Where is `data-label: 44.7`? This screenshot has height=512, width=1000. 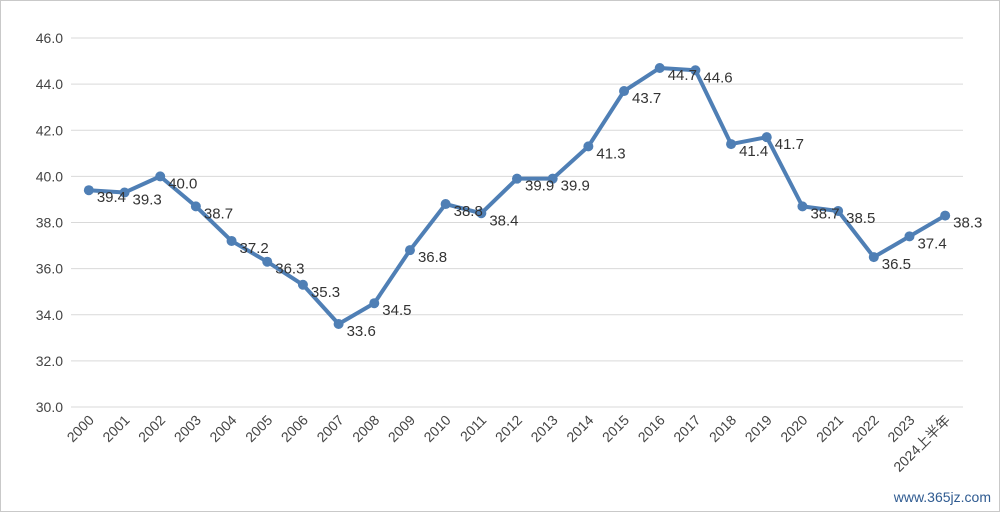 data-label: 44.7 is located at coordinates (682, 75).